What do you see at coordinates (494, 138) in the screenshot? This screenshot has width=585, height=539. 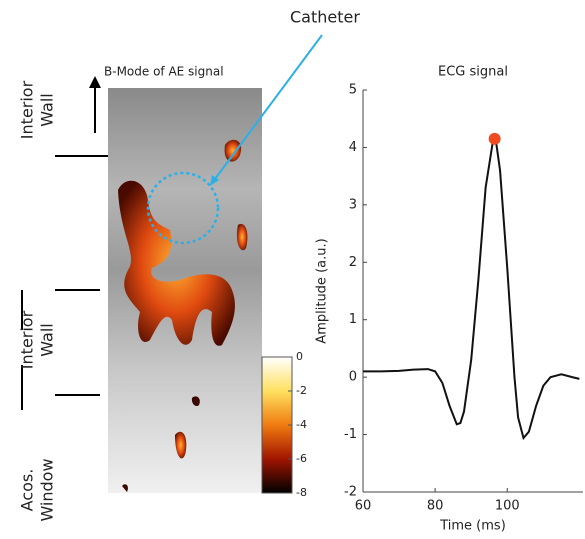 I see `peak-marker` at bounding box center [494, 138].